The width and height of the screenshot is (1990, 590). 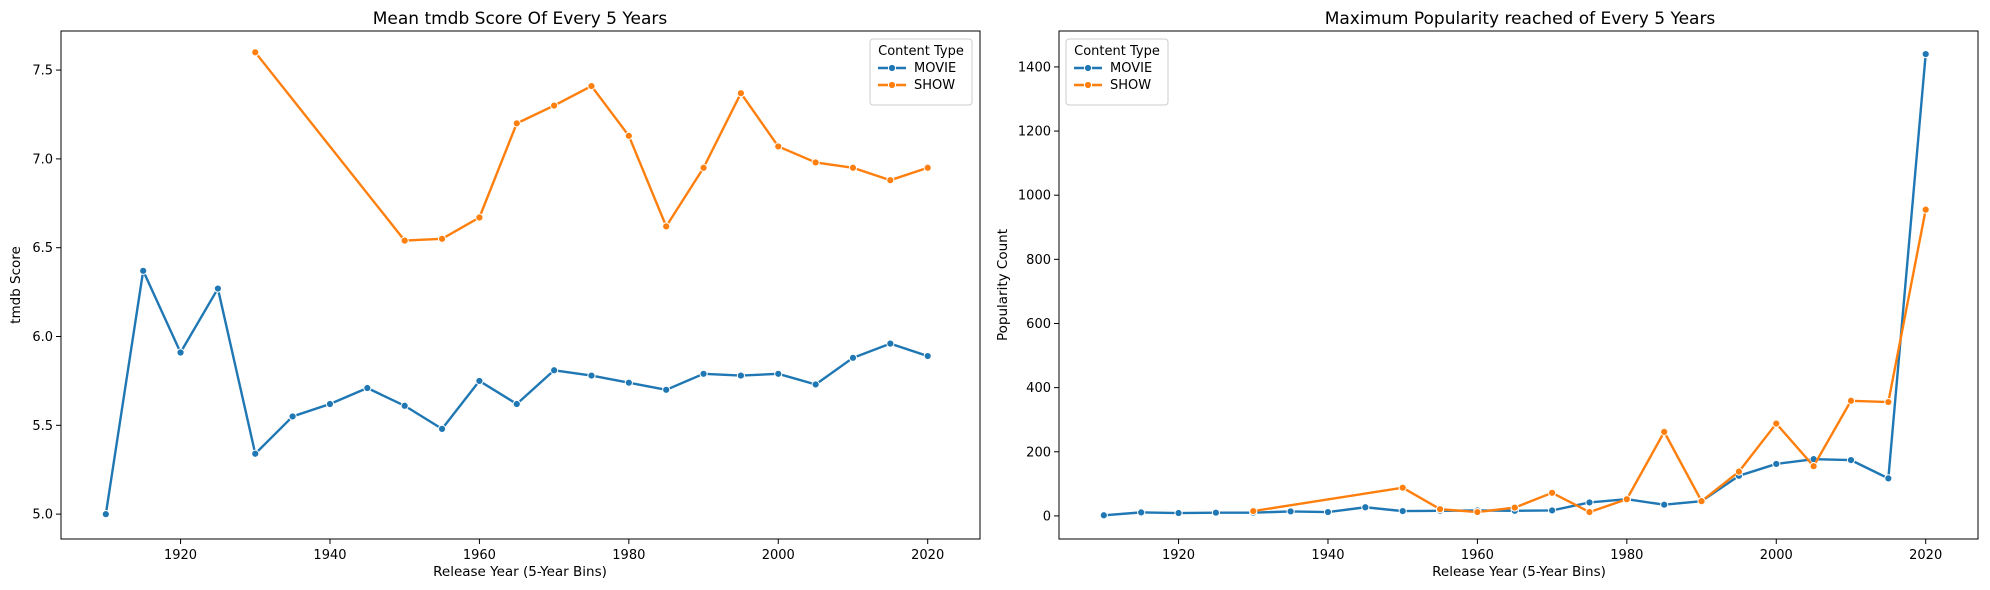 I want to click on y-tick-label: 800, so click(x=1038, y=260).